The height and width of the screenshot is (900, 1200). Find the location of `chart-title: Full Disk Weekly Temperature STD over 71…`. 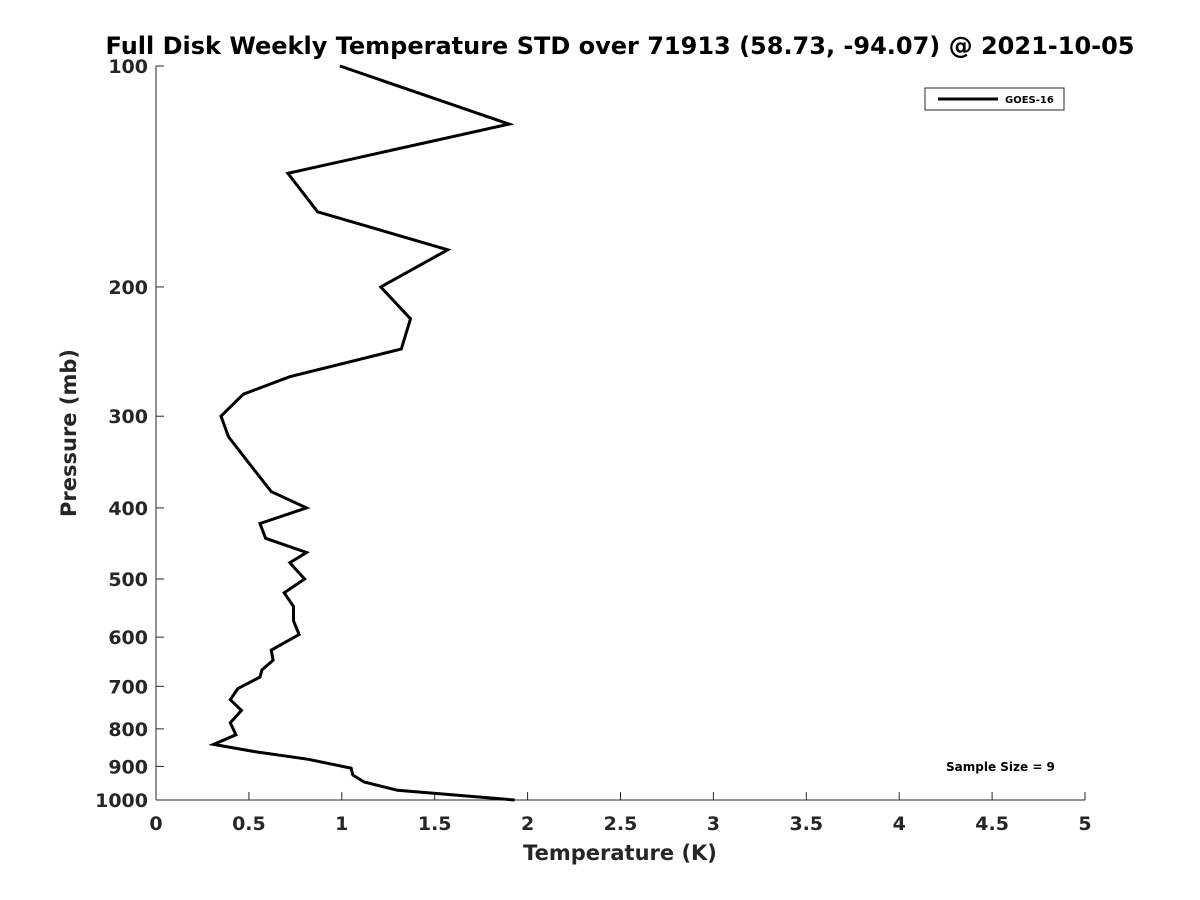

chart-title: Full Disk Weekly Temperature STD over 71… is located at coordinates (620, 46).